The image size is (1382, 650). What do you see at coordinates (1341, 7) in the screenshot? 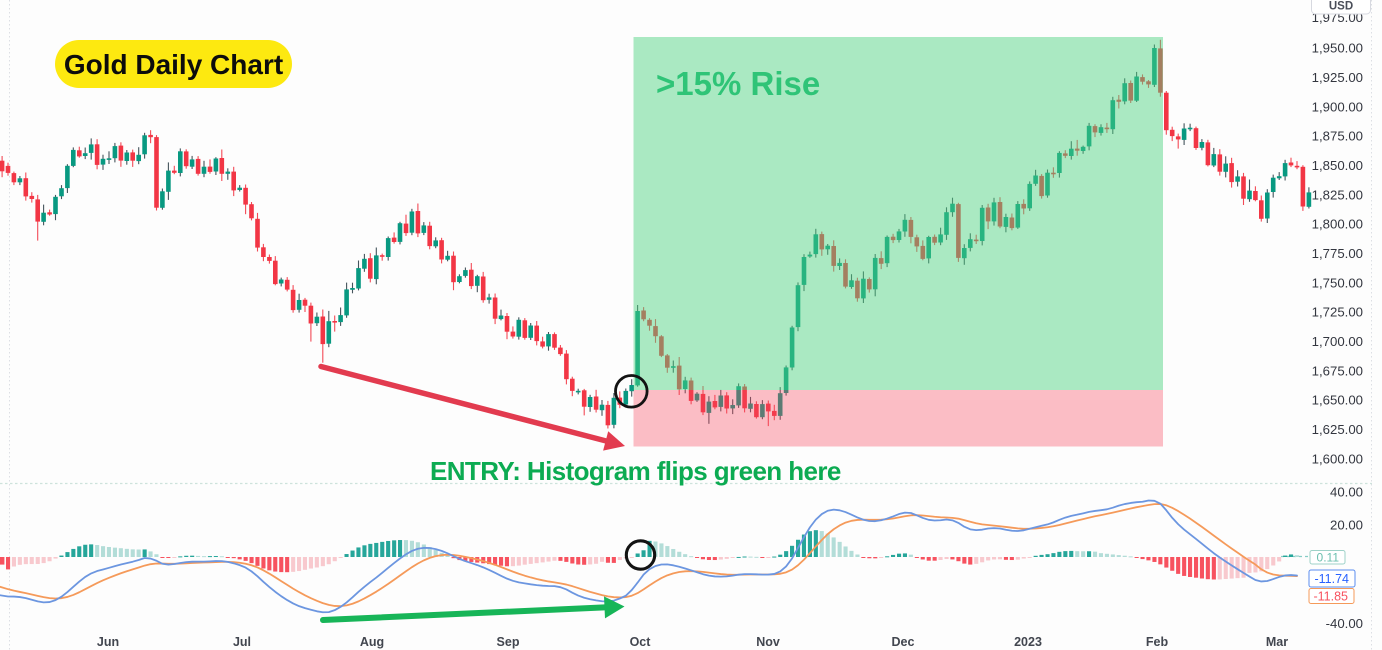
I see `svg-text: USD` at bounding box center [1341, 7].